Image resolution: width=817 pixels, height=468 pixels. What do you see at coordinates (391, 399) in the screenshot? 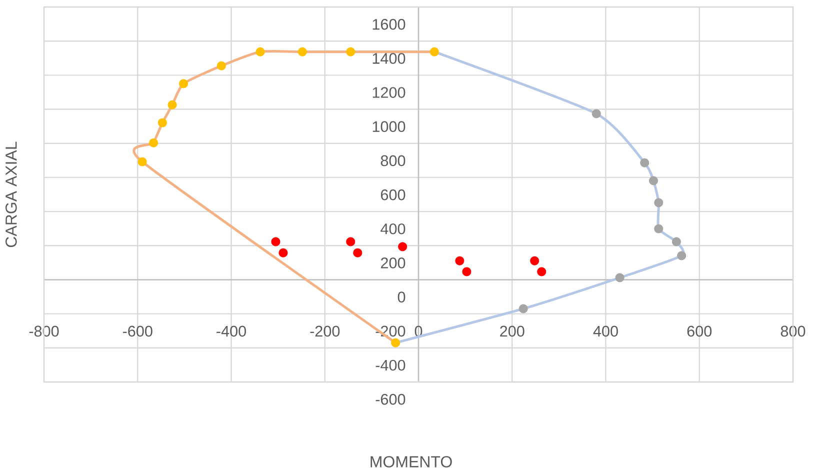
I see `y-tick-label: -600` at bounding box center [391, 399].